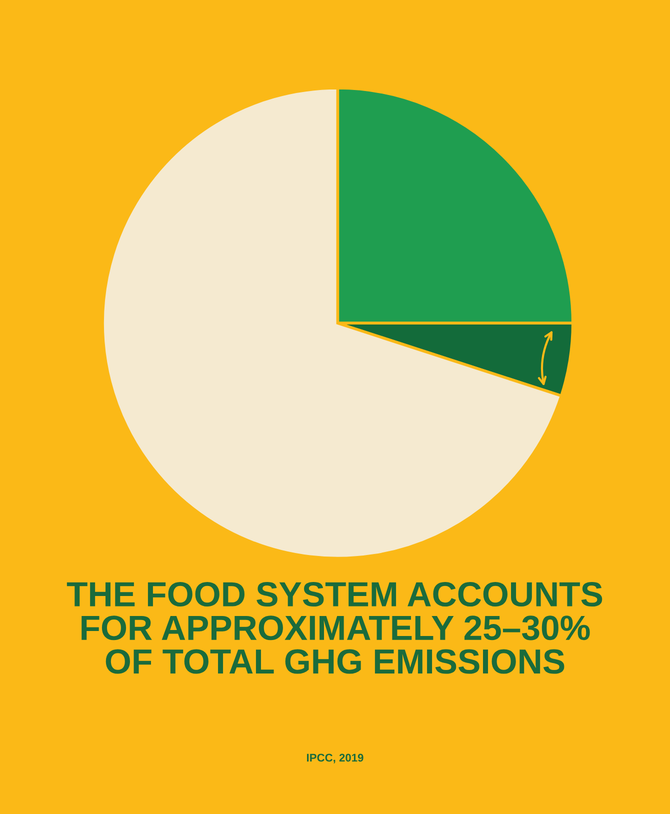  What do you see at coordinates (334, 628) in the screenshot?
I see `text: THE FOOD SYSTEM ACCOUNTS FOR APPROXIMATELY 25–30% OF TOTAL GHG EMISSIONS` at bounding box center [334, 628].